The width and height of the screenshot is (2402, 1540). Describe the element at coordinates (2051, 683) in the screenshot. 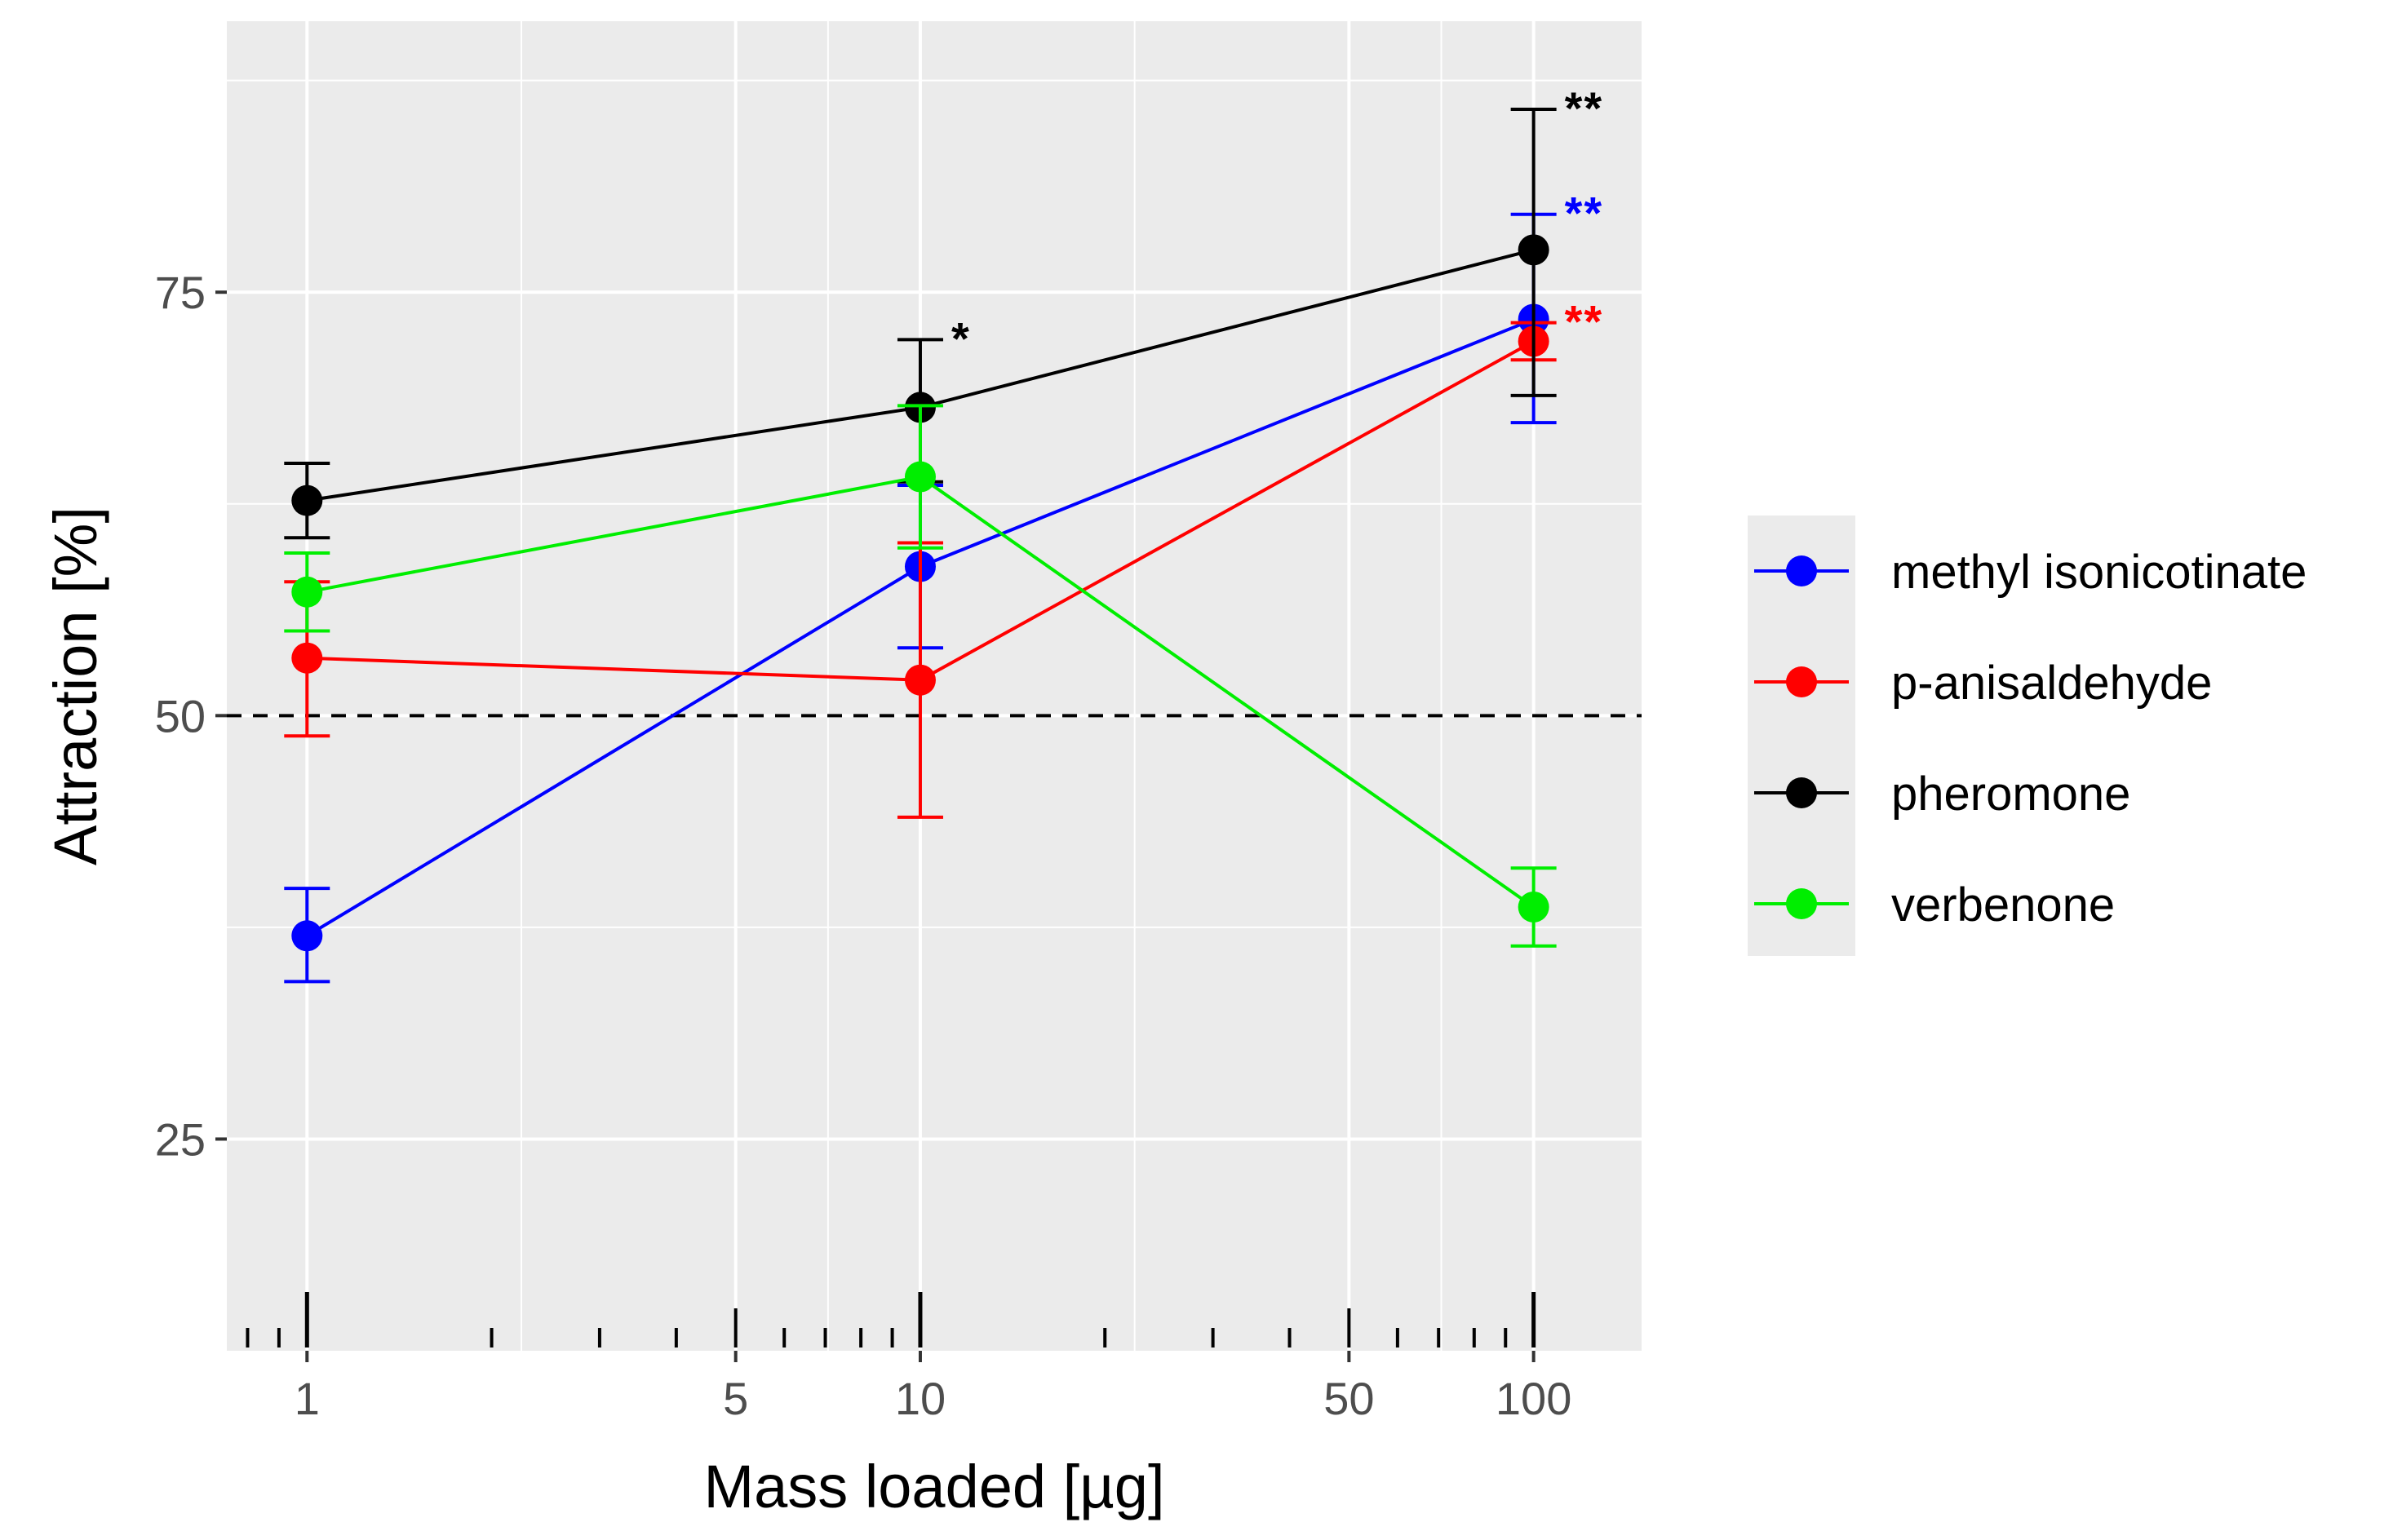

I see `legend-label: p-anisaldehyde` at that location.